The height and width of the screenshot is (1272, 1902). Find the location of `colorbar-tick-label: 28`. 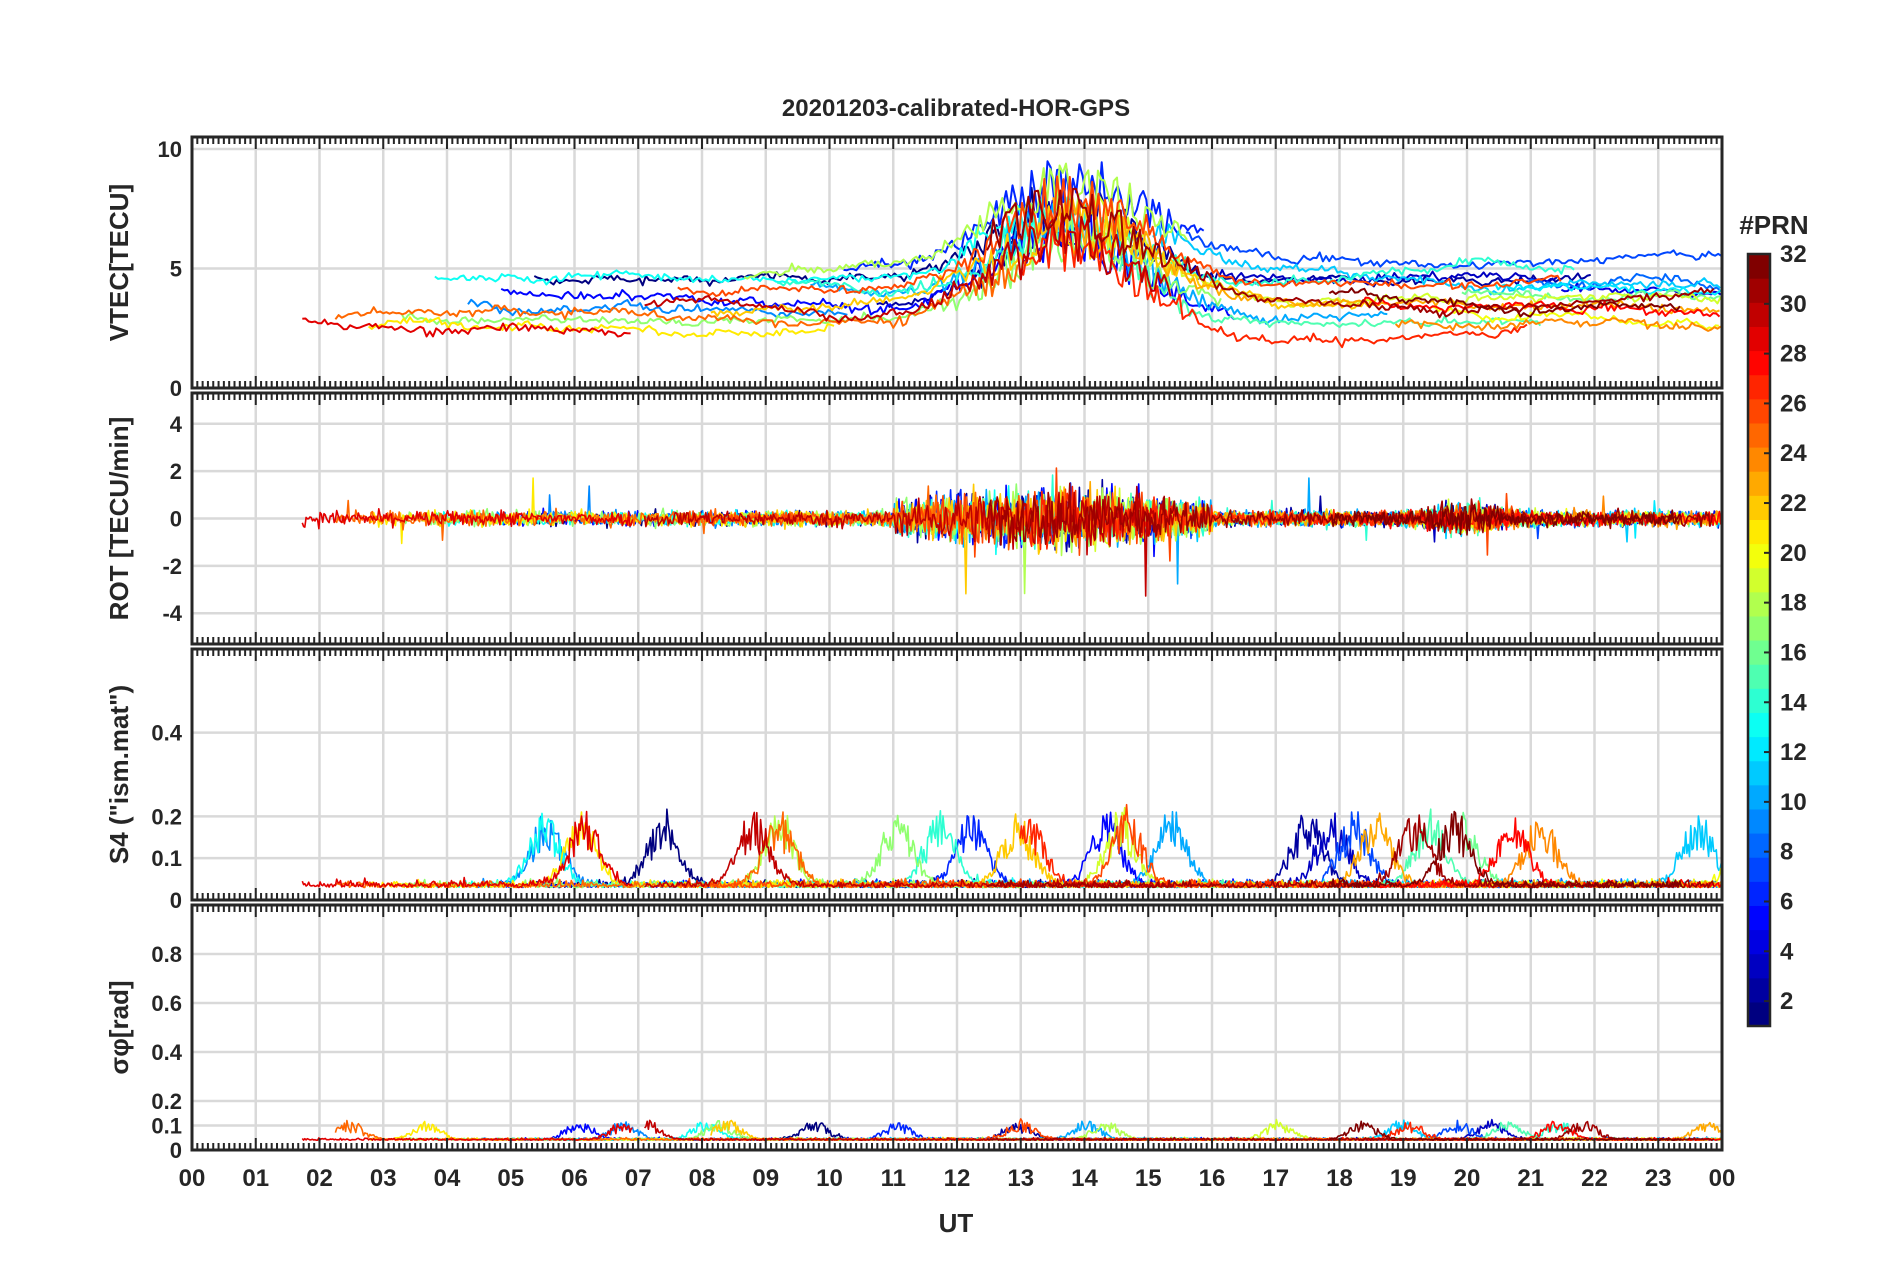

colorbar-tick-label: 28 is located at coordinates (1793, 354).